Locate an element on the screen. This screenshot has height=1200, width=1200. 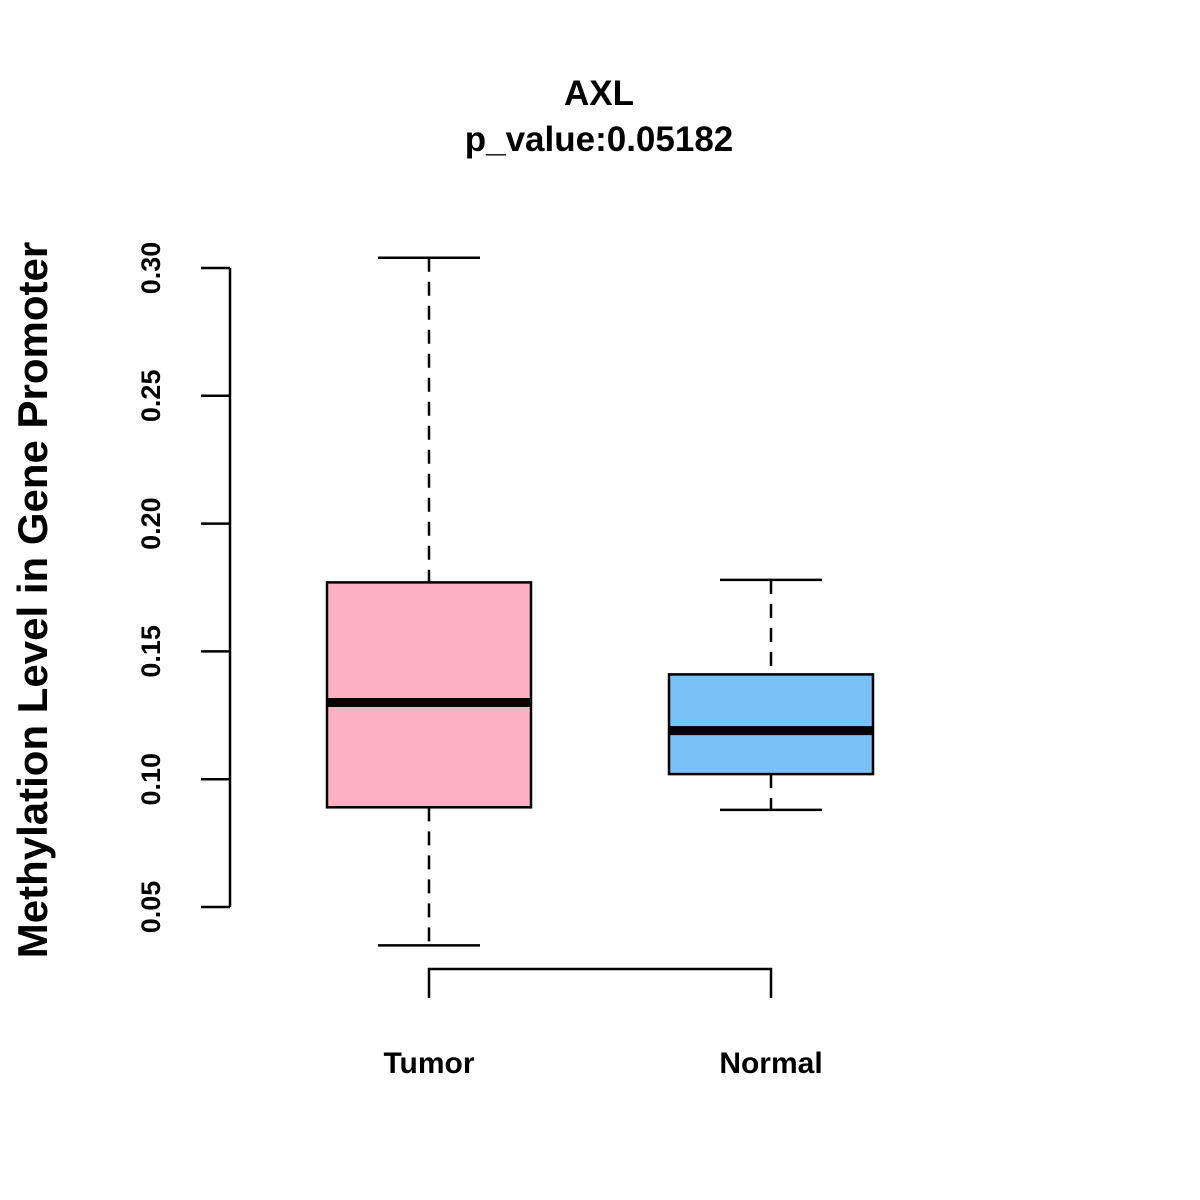
x-axis-labels: Tumor Normal is located at coordinates (602, 1063).